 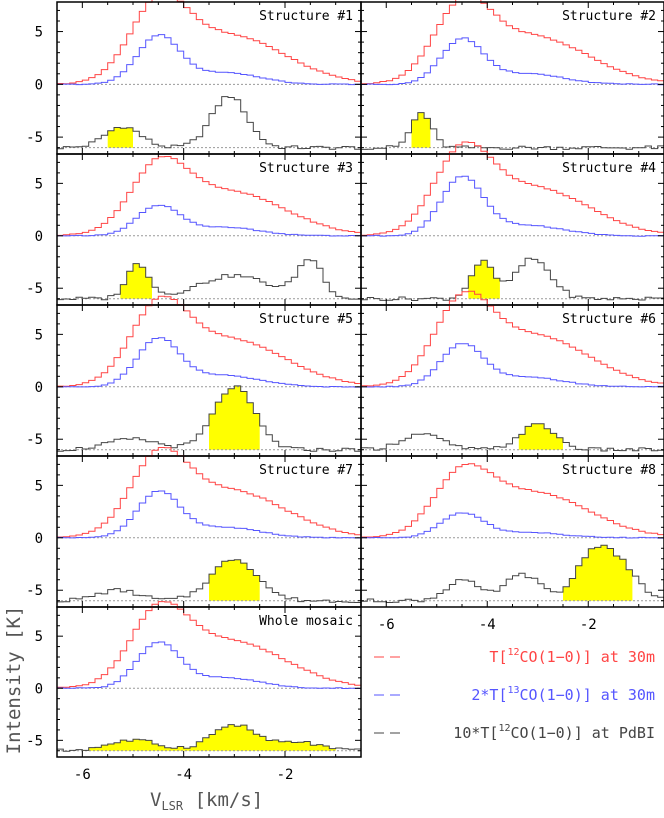 What do you see at coordinates (206, 801) in the screenshot?
I see `x-axis-label: VLSR [km/s]` at bounding box center [206, 801].